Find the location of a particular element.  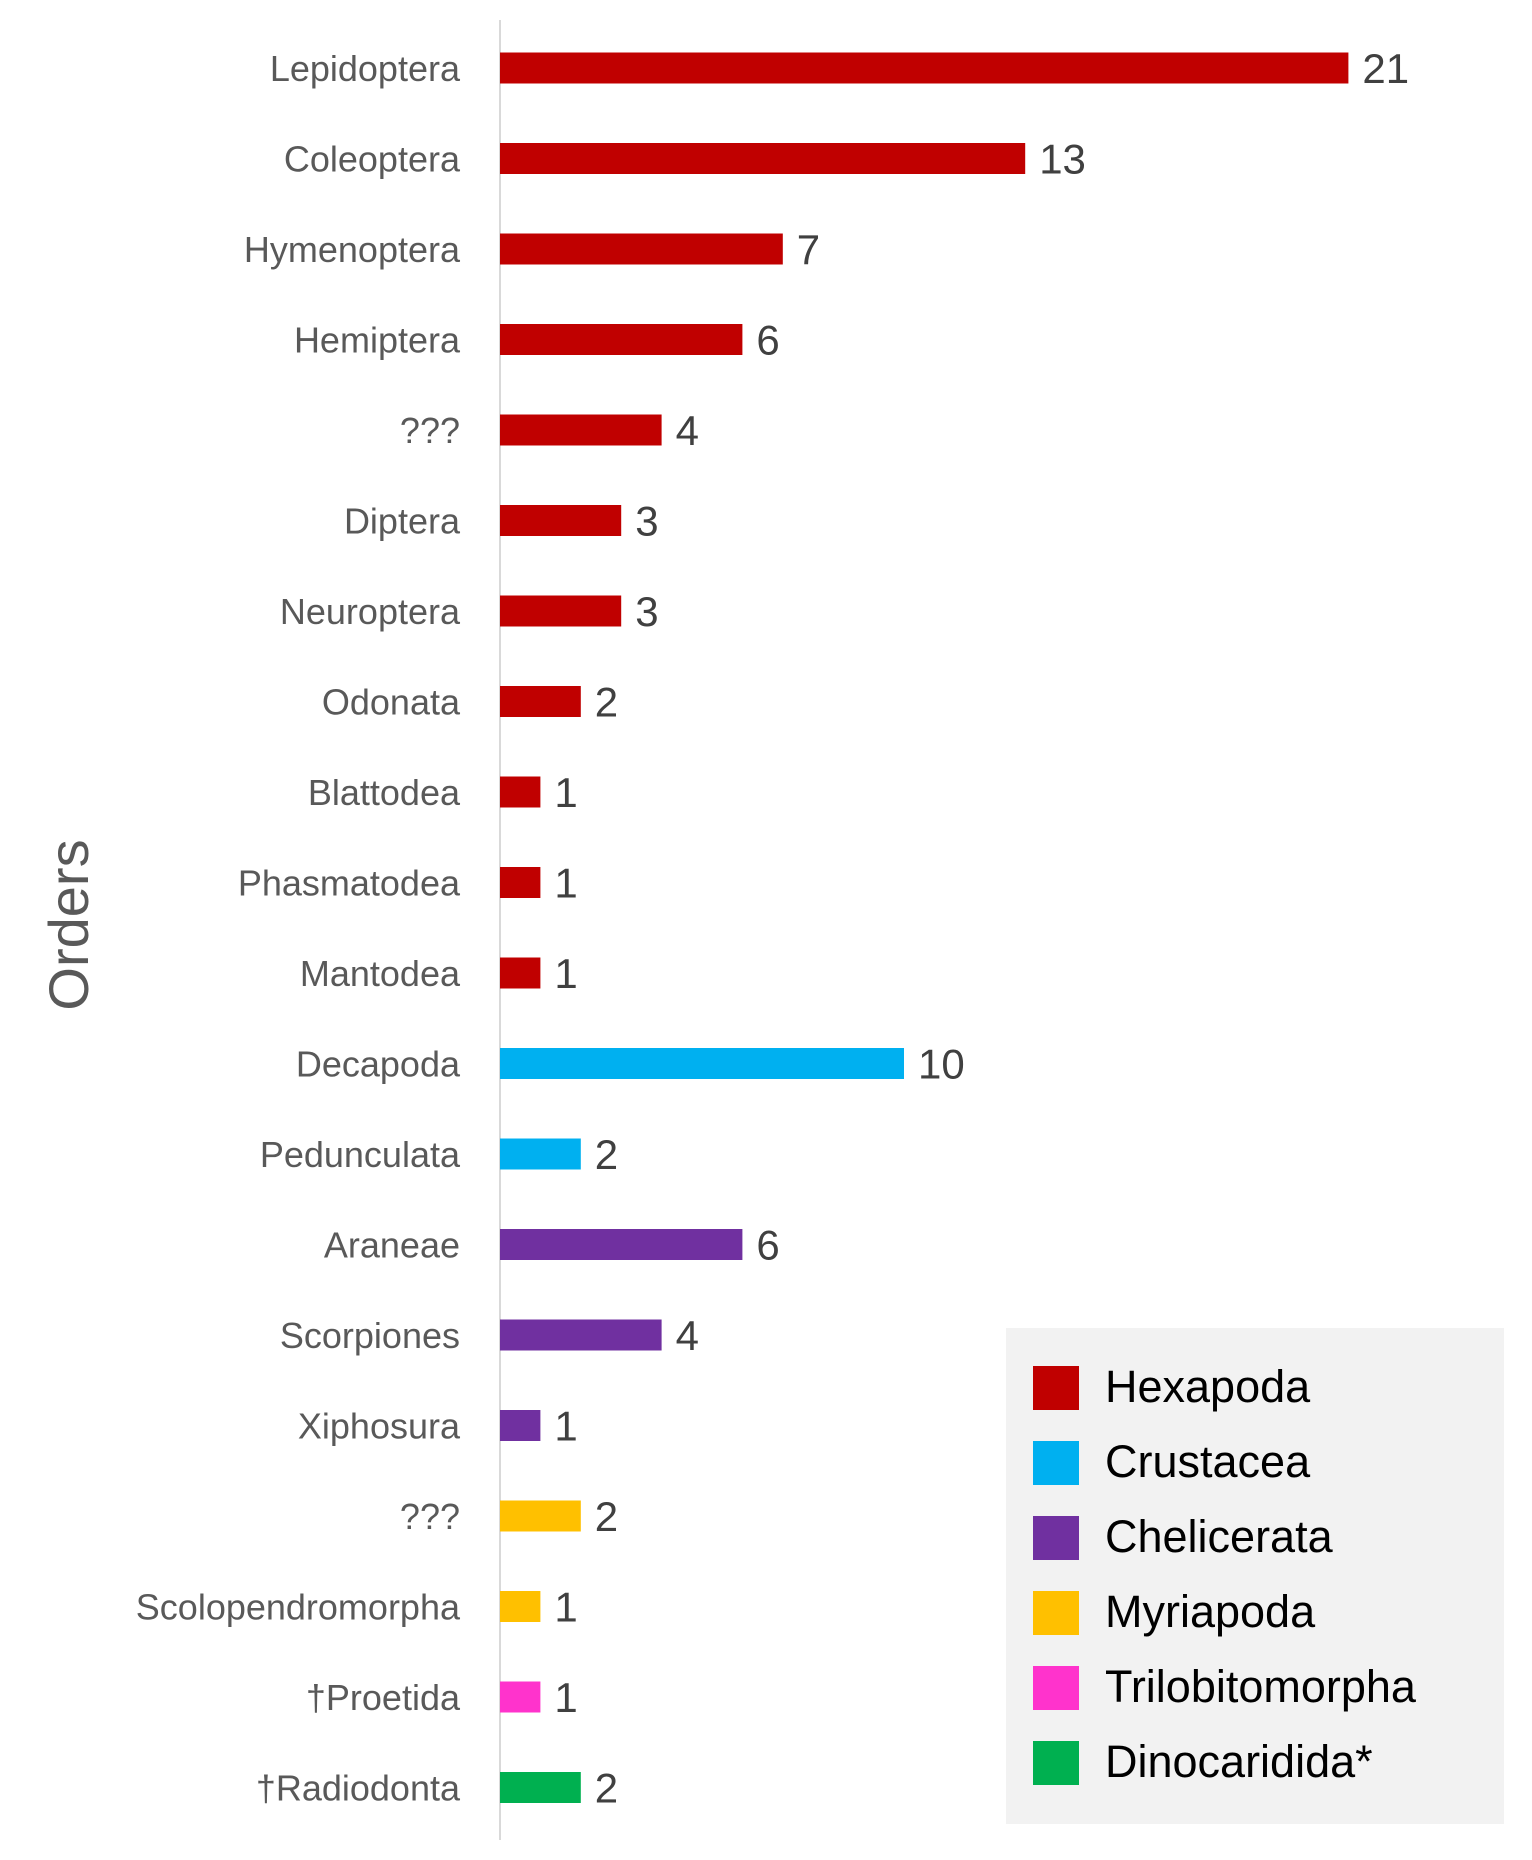

y-axis-title: Orders is located at coordinates (68, 924).